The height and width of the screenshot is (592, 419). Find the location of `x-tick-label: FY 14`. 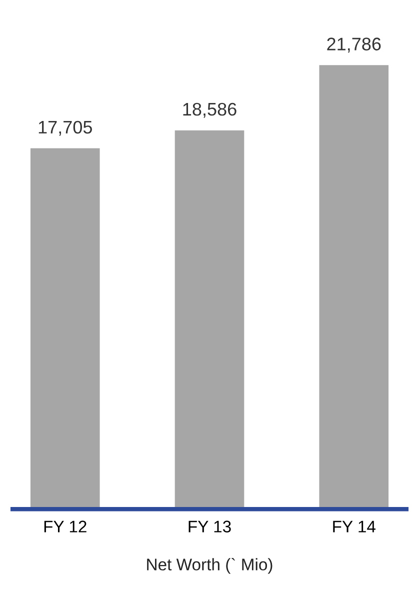

x-tick-label: FY 14 is located at coordinates (354, 526).